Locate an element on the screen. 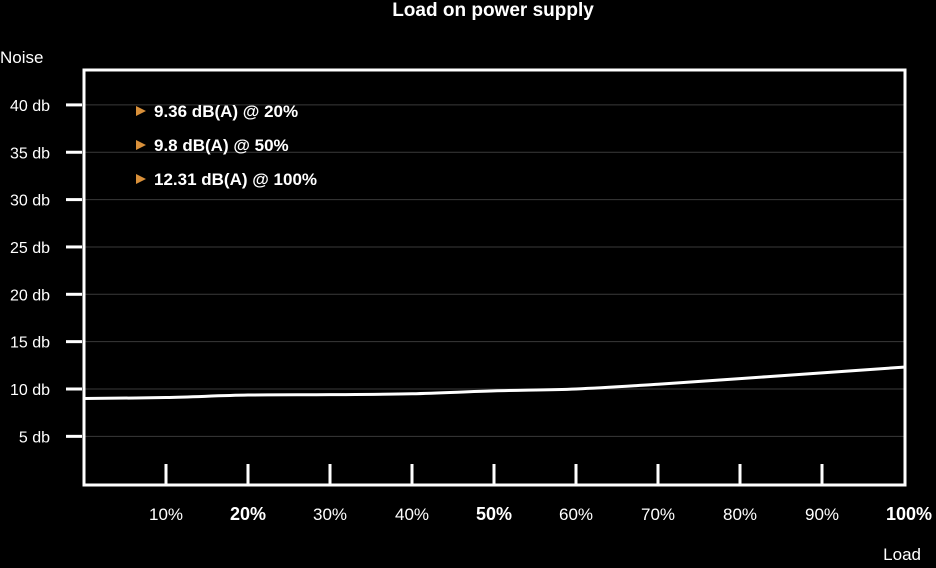 The width and height of the screenshot is (936, 568). y-tick-label: 40 db is located at coordinates (30, 106).